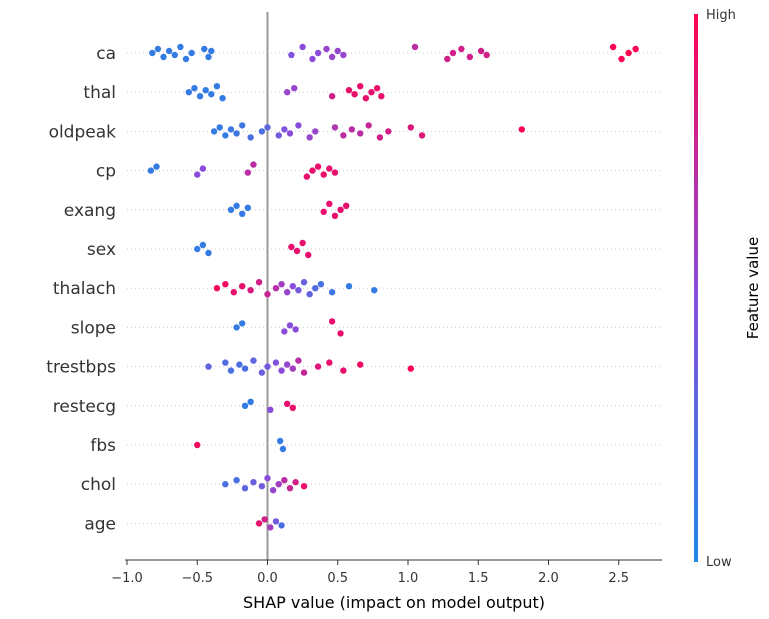 The width and height of the screenshot is (769, 619). Describe the element at coordinates (93, 328) in the screenshot. I see `feature-label-slope: slope` at that location.